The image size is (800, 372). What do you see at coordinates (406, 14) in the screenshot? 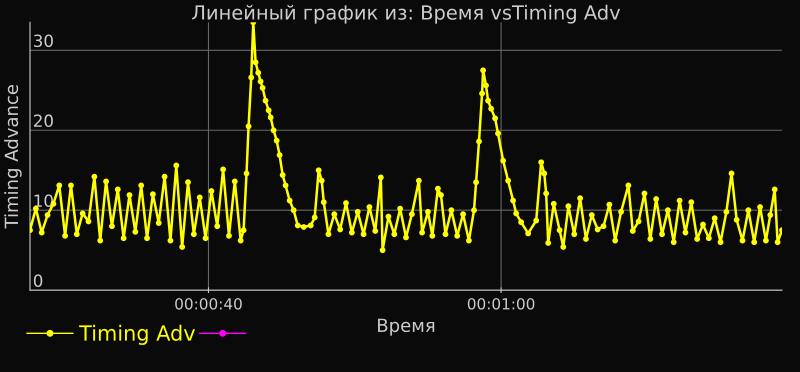
I see `chart-title: Линейный график из: Время vsTiming Adv` at bounding box center [406, 14].